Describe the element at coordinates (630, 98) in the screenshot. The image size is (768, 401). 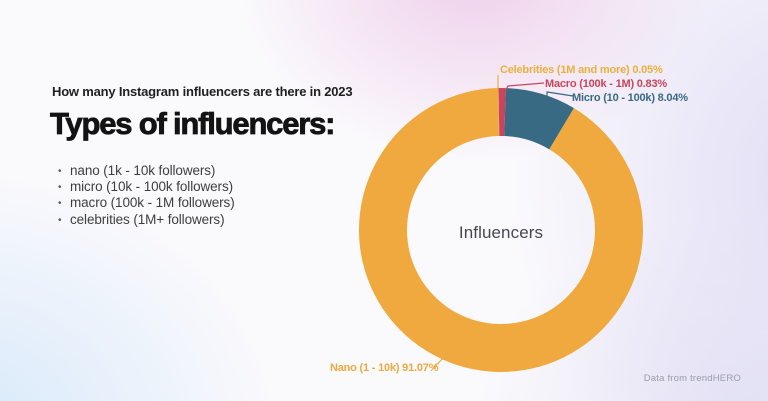
I see `slice-label-micro: Micro (10 - 100k) 8.04%` at that location.